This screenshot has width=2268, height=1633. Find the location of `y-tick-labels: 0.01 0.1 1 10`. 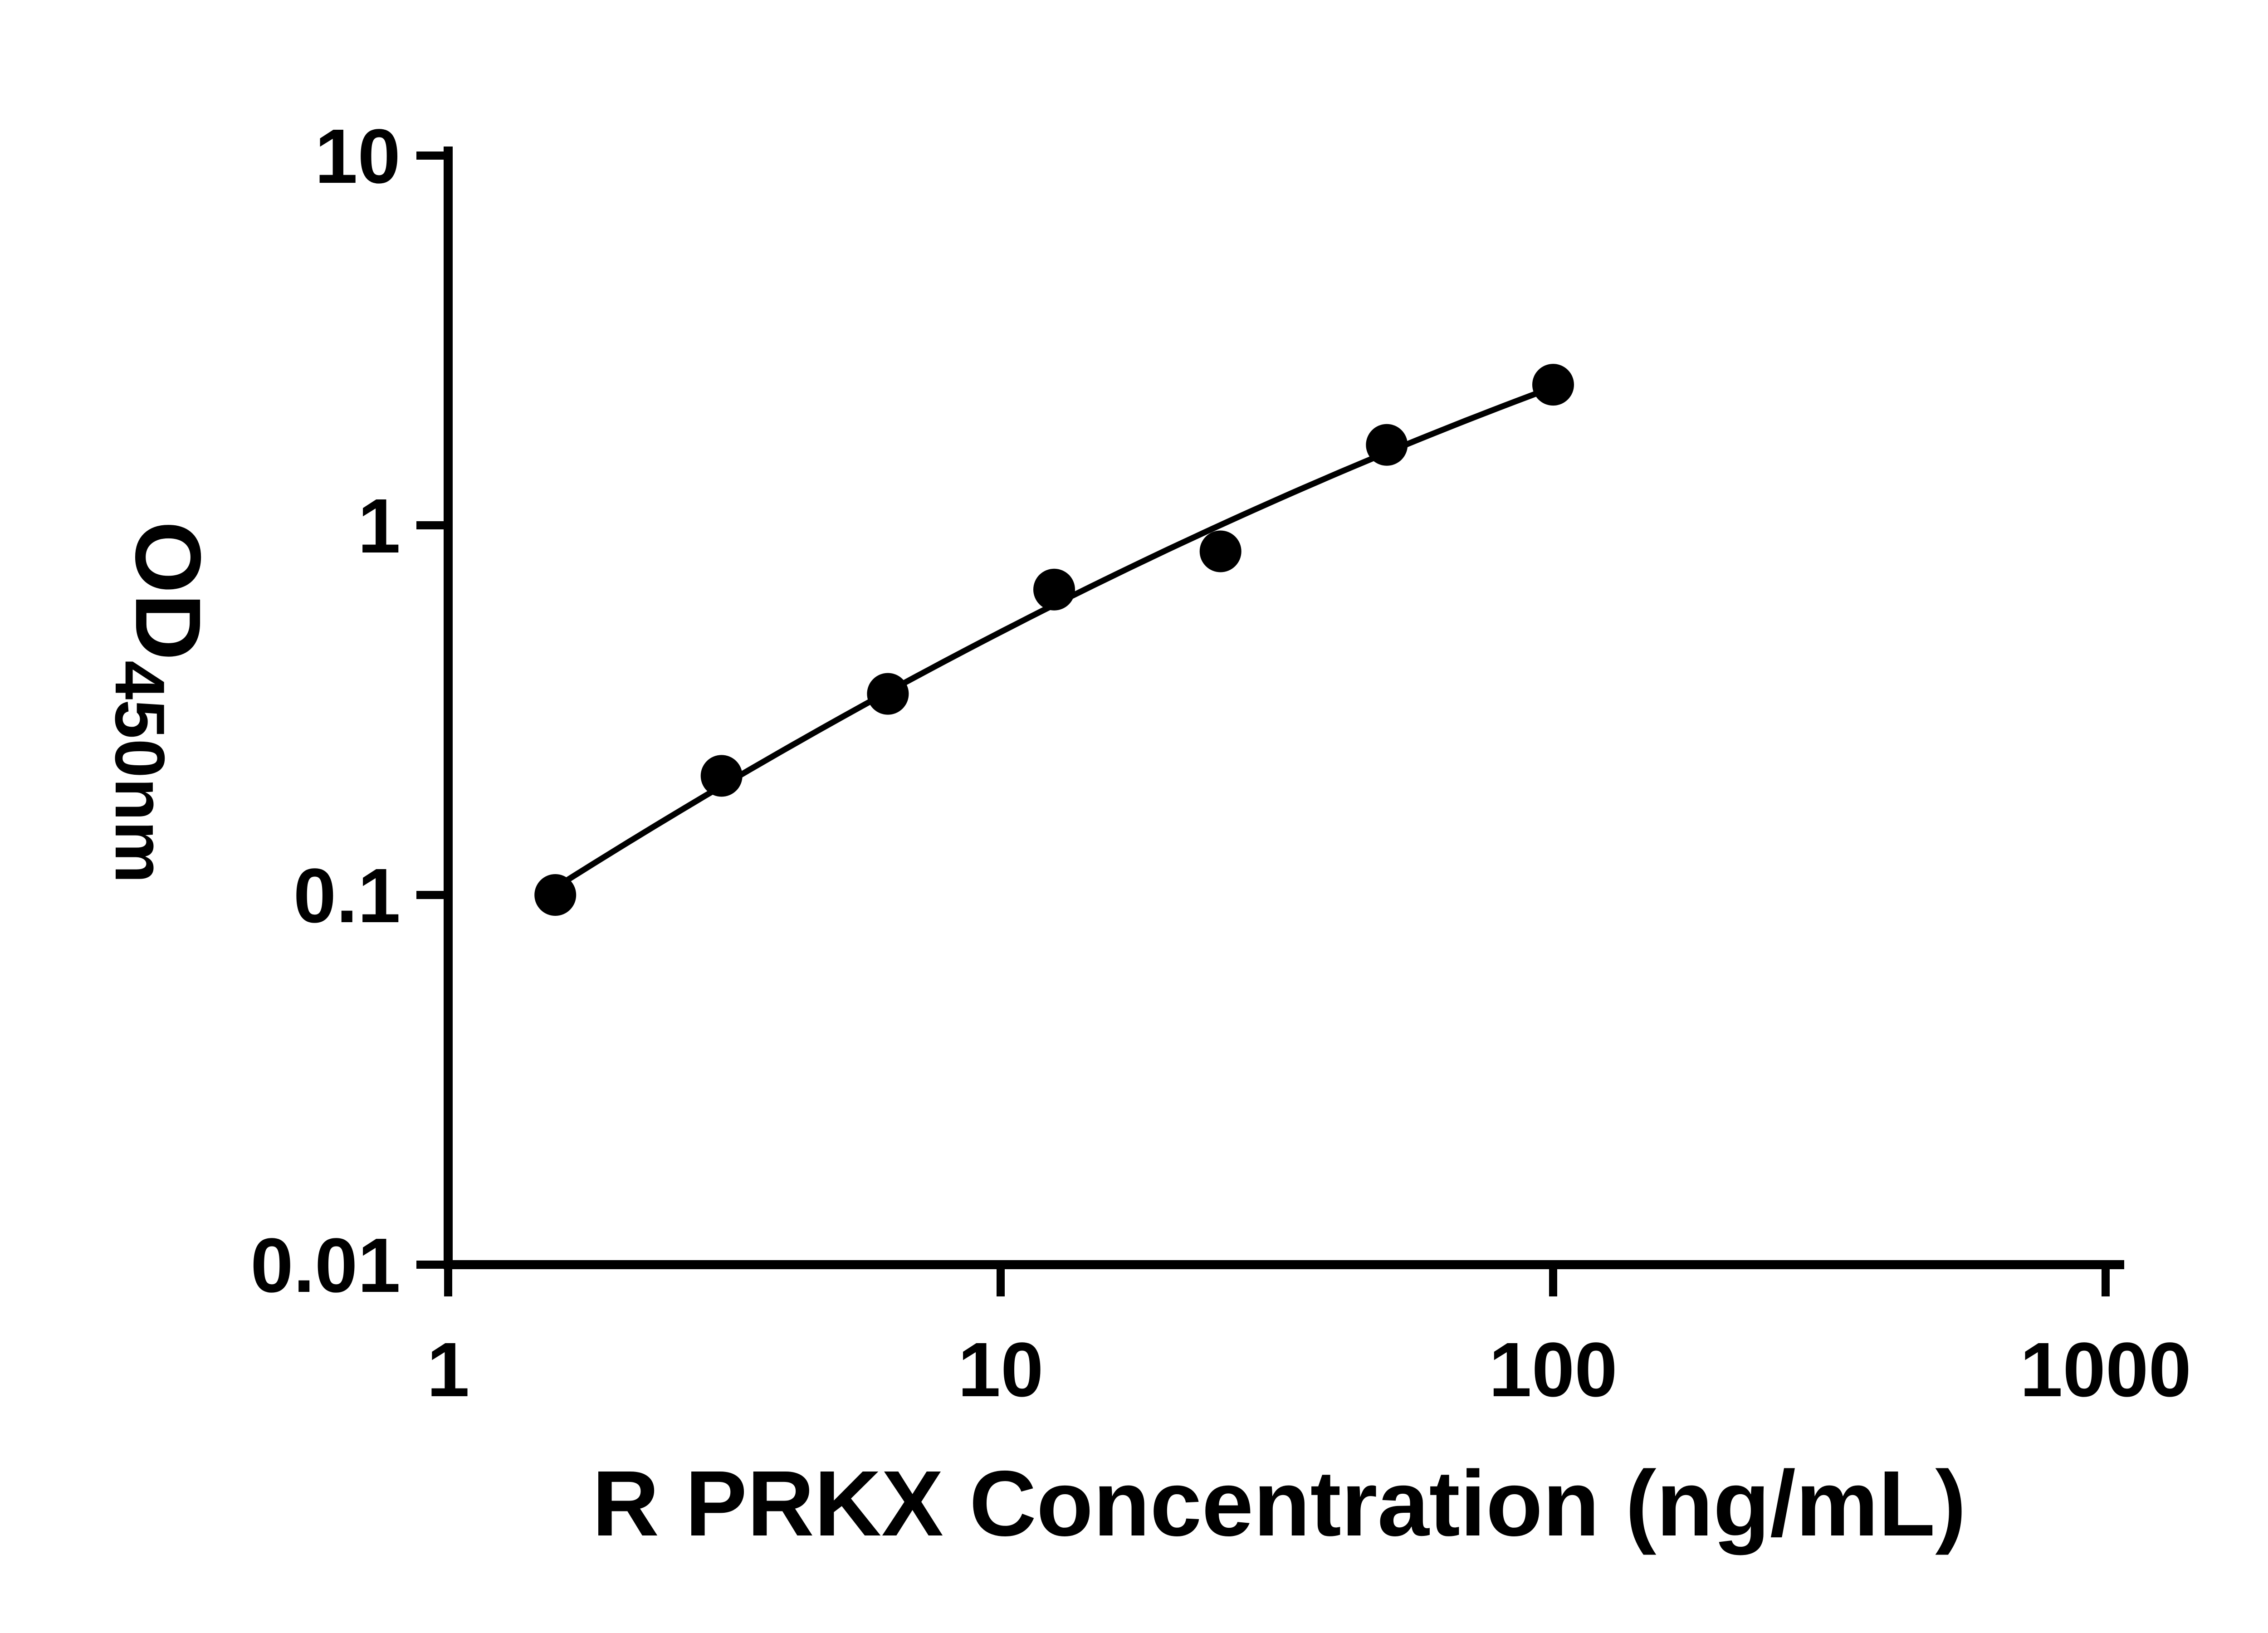

y-tick-labels: 0.01 0.1 1 10 is located at coordinates (325, 711).